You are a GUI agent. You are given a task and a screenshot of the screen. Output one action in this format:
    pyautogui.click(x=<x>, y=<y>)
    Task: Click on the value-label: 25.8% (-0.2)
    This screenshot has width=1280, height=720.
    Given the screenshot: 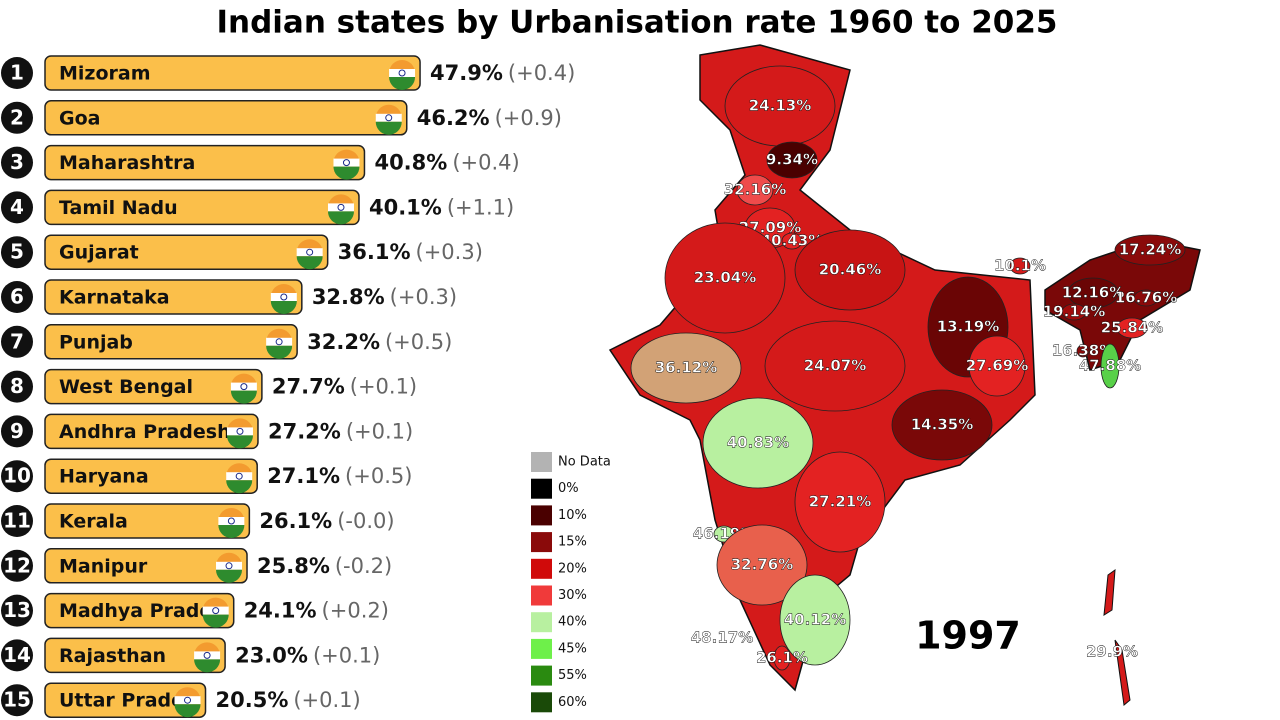 What is the action you would take?
    pyautogui.click(x=324, y=566)
    